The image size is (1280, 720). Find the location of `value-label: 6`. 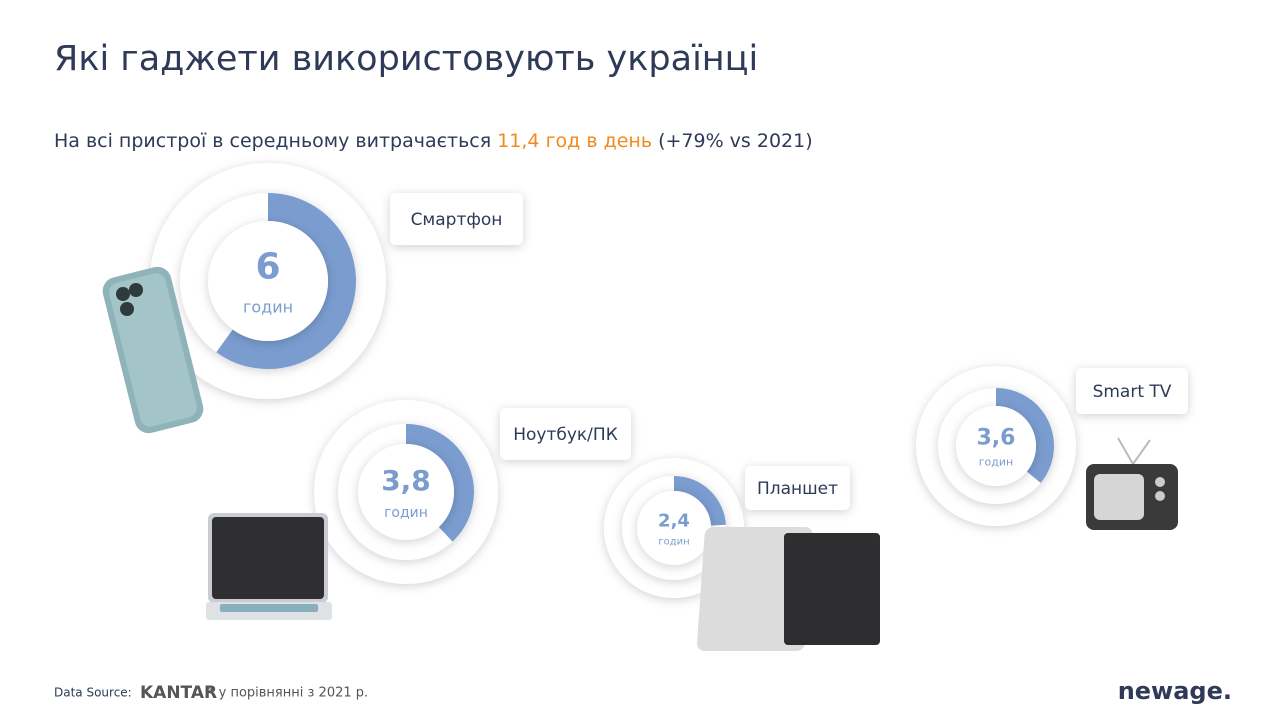

value-label: 6 is located at coordinates (267, 266).